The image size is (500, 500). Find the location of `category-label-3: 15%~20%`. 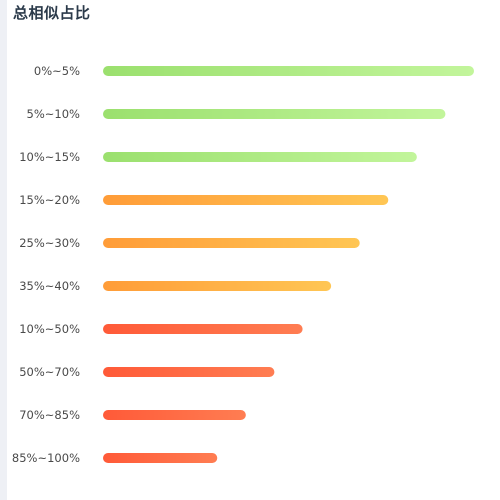

category-label-3: 15%~20% is located at coordinates (49, 200).